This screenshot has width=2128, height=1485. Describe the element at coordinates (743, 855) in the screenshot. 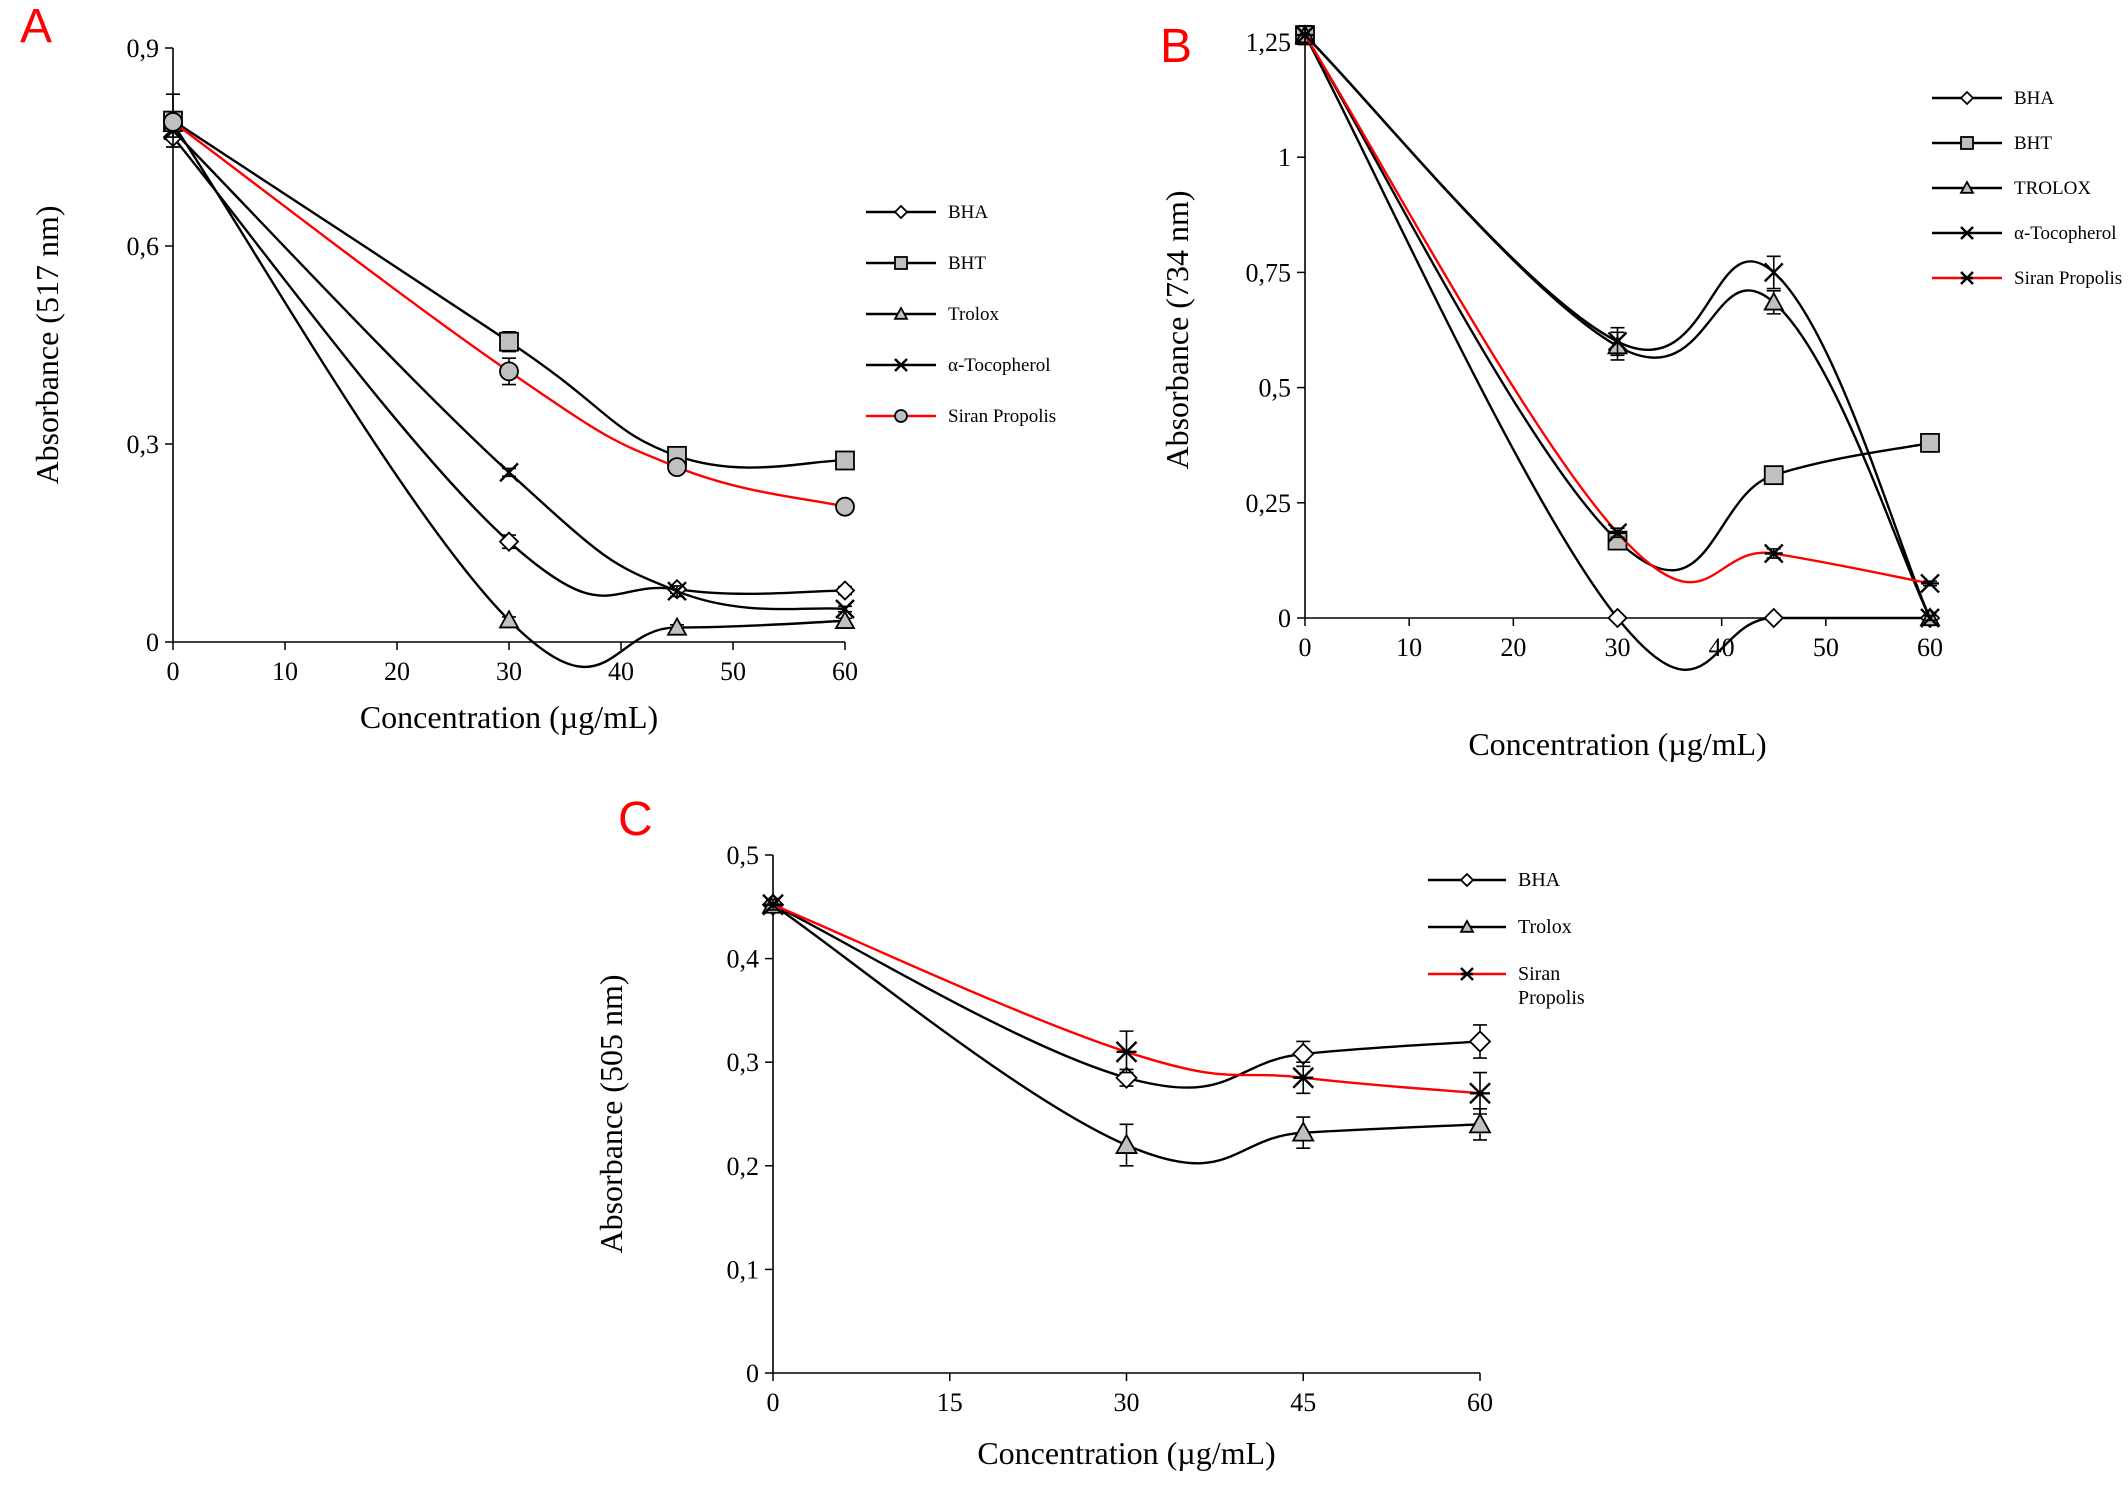

I see `y-tick-label: 0,5` at that location.